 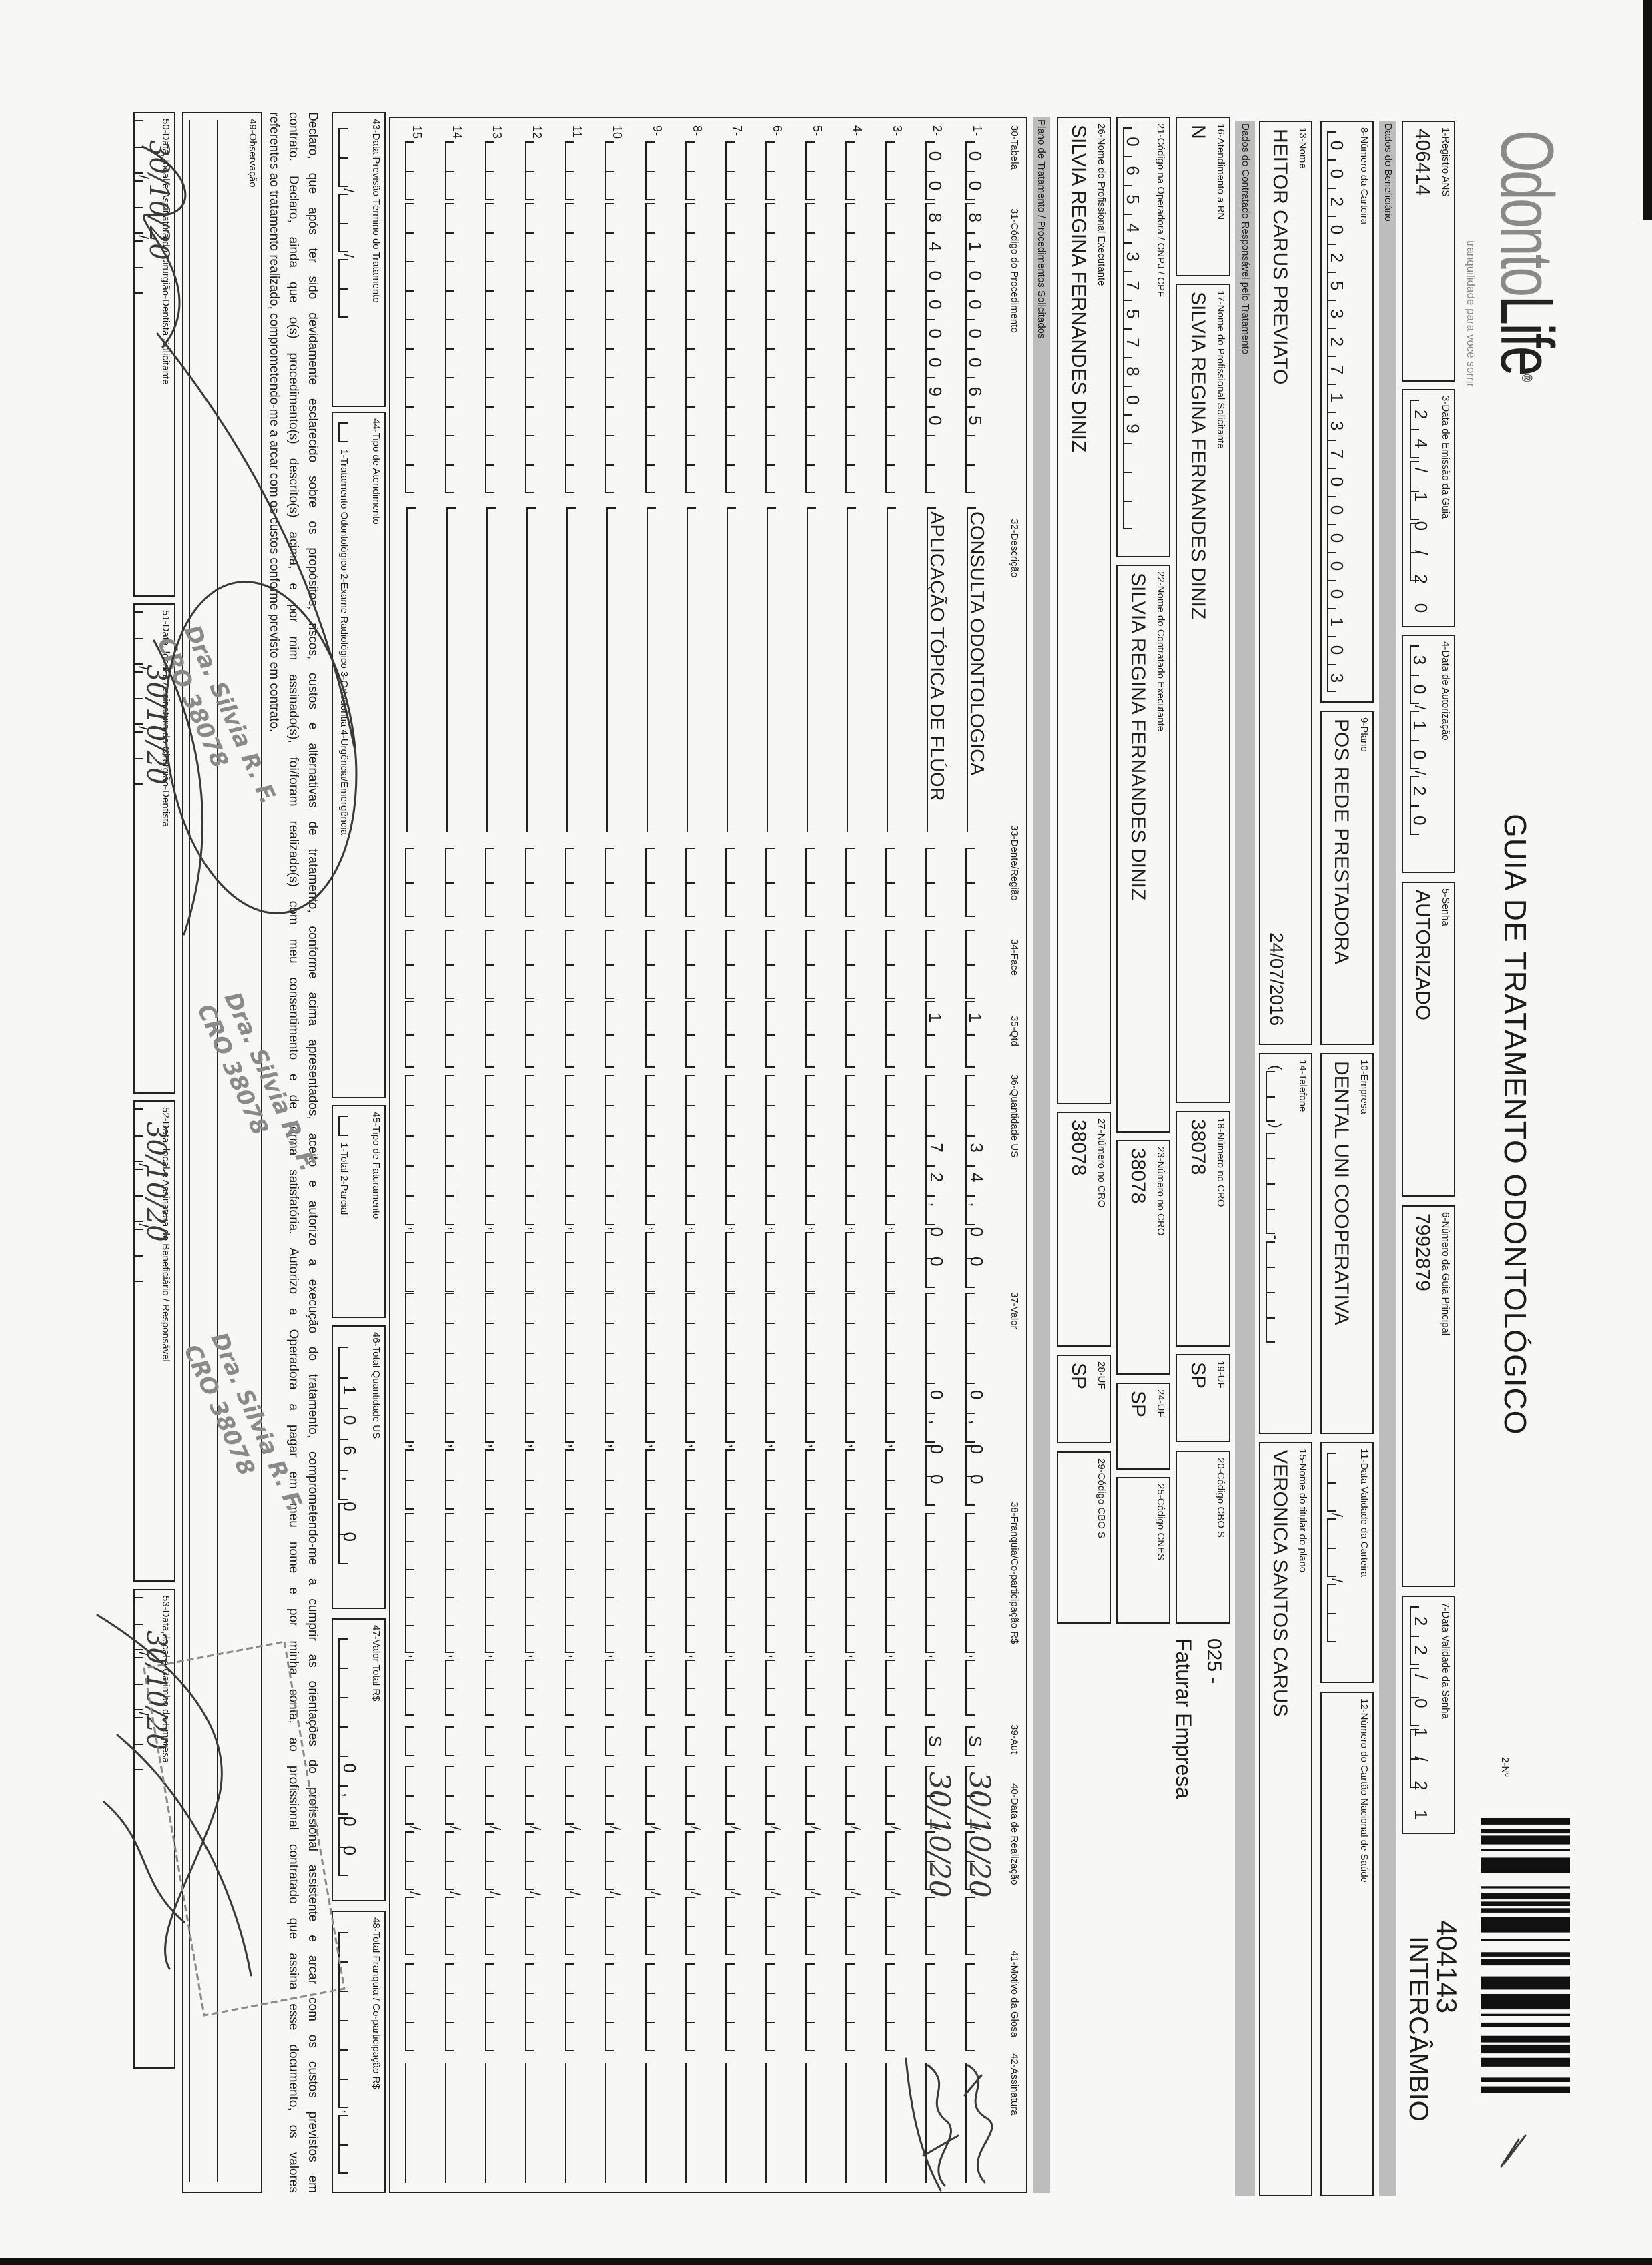 I want to click on digit-cell: 2, so click(x=1337, y=258).